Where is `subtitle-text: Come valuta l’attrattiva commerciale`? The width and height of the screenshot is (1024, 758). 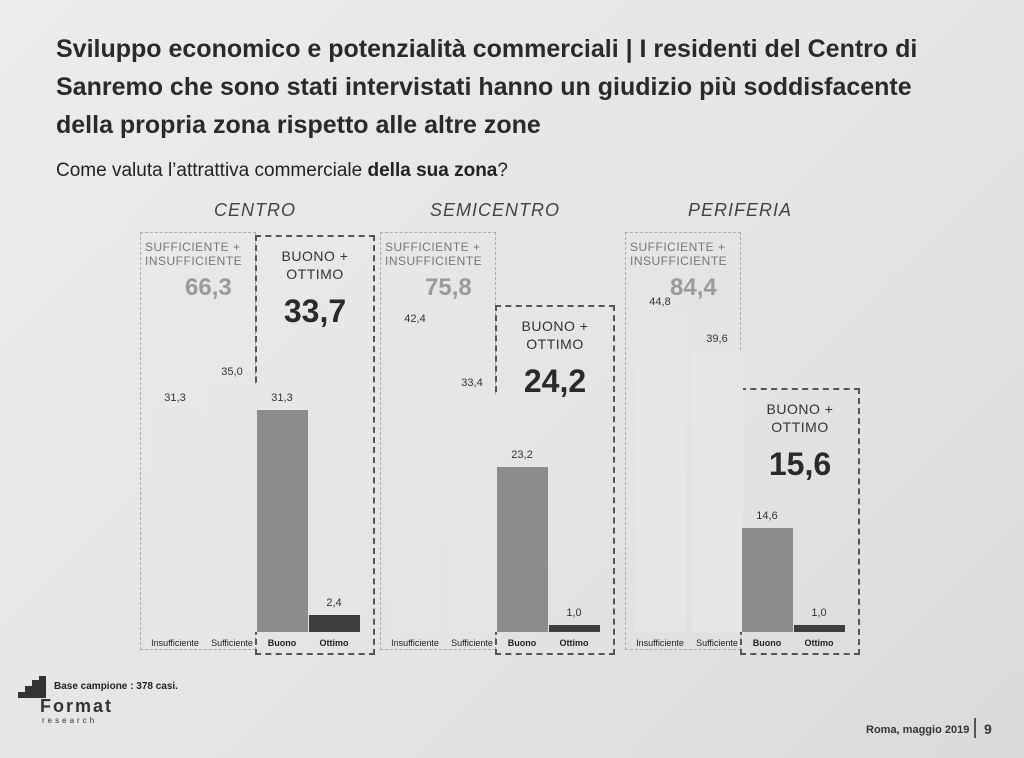
subtitle-text: Come valuta l’attrattiva commerciale is located at coordinates (212, 170).